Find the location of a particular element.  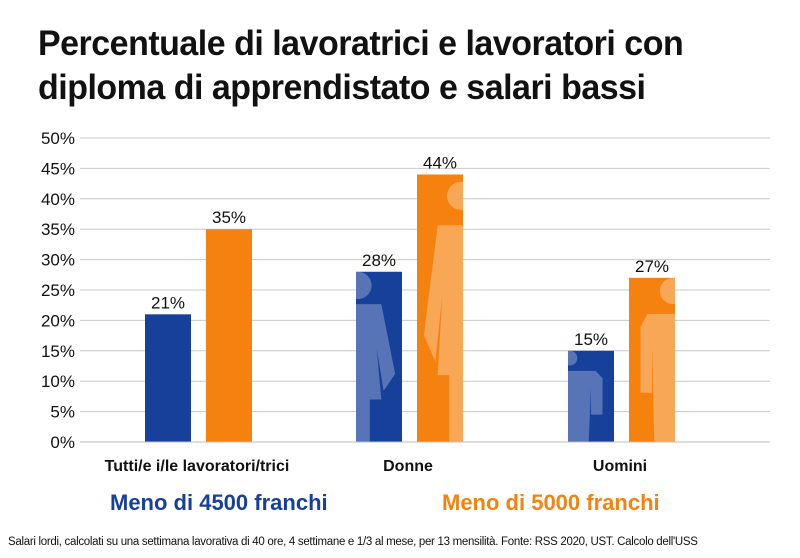

y-tick-label: 25% is located at coordinates (58, 290).